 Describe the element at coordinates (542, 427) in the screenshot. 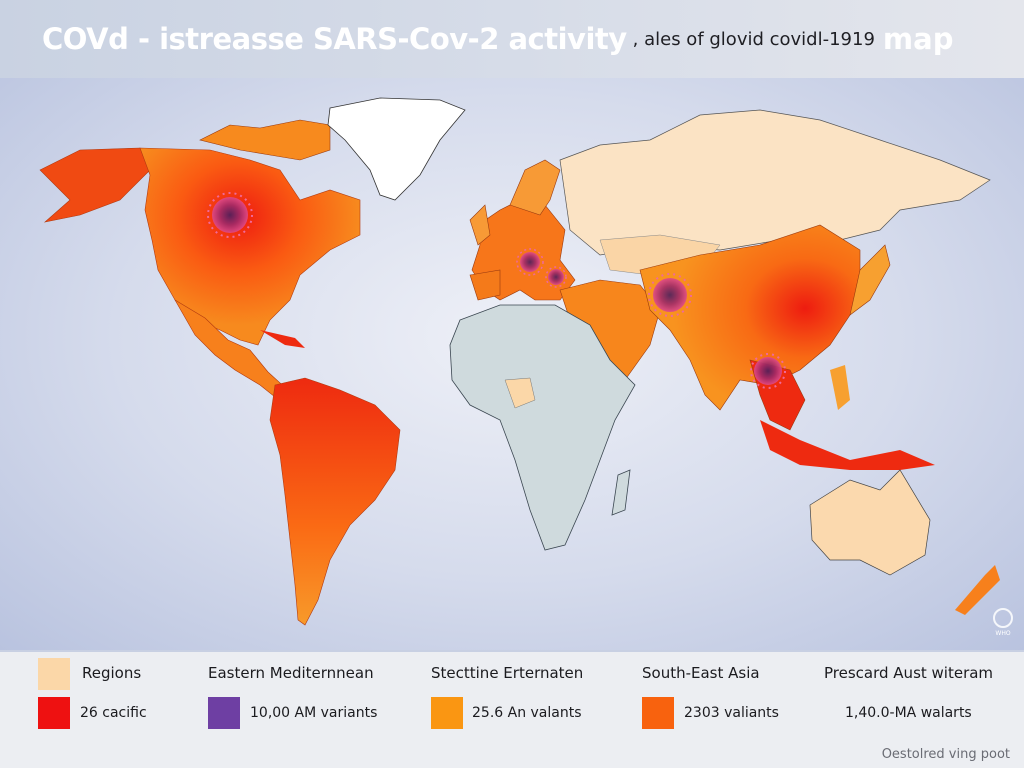

I see `region-africa` at that location.